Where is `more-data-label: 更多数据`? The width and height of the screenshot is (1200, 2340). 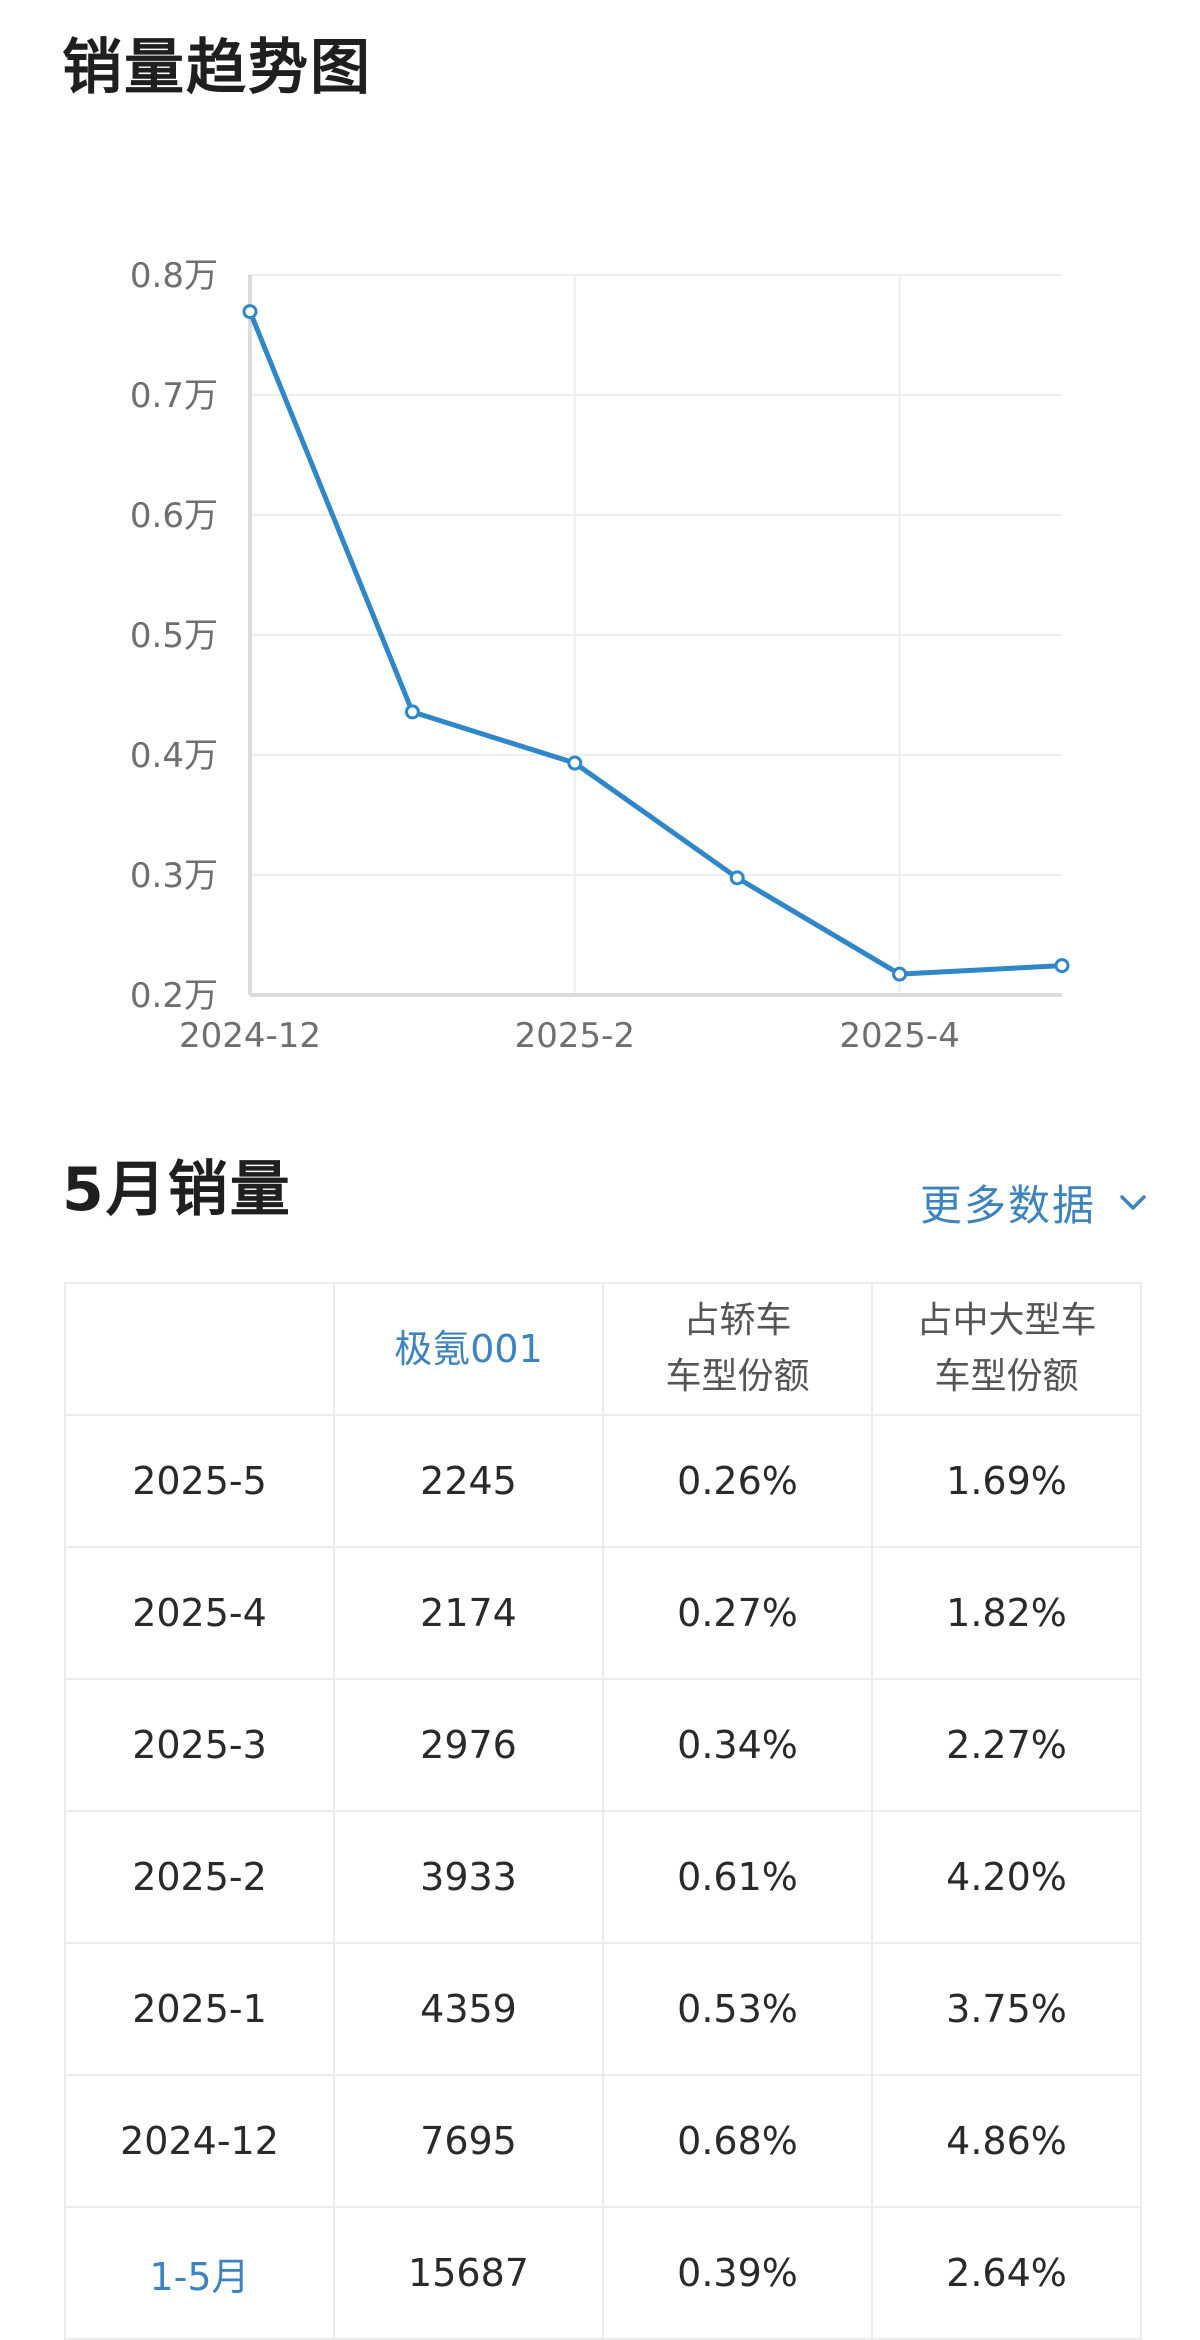
more-data-label: 更多数据 is located at coordinates (1007, 1205).